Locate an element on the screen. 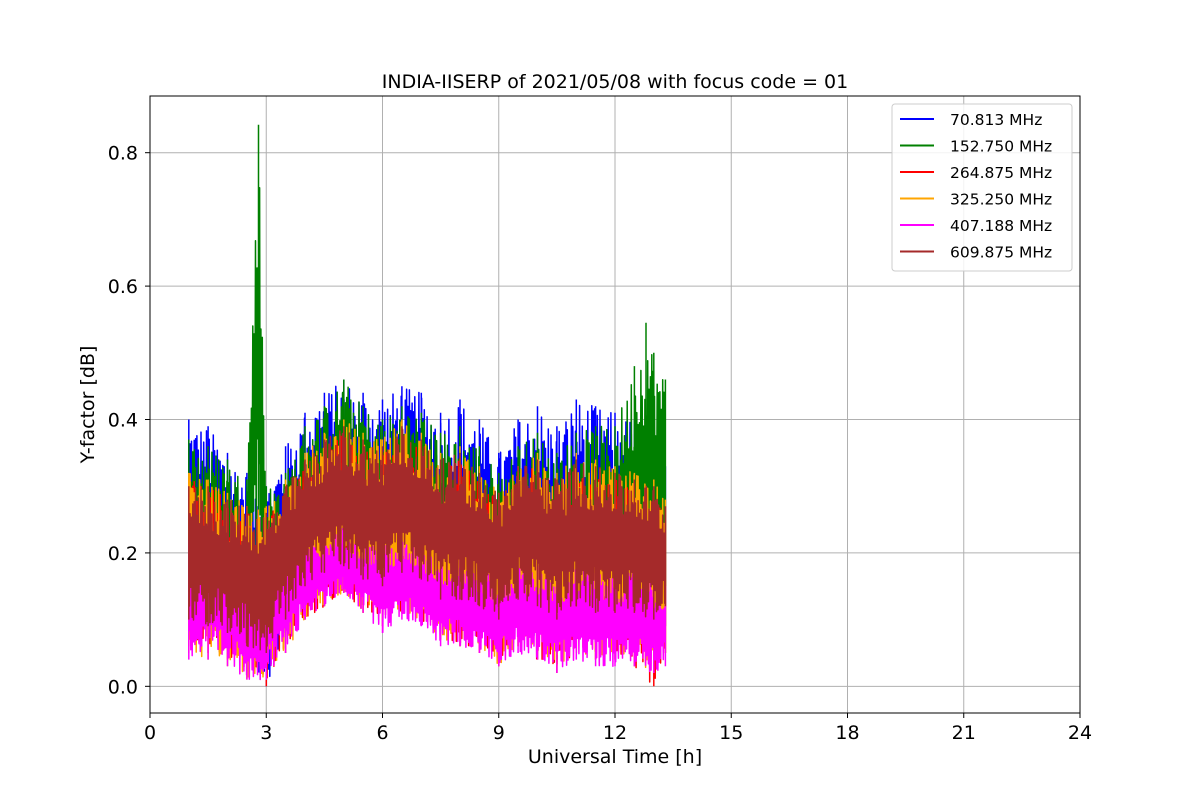  x-tick-label: 12 is located at coordinates (615, 733).